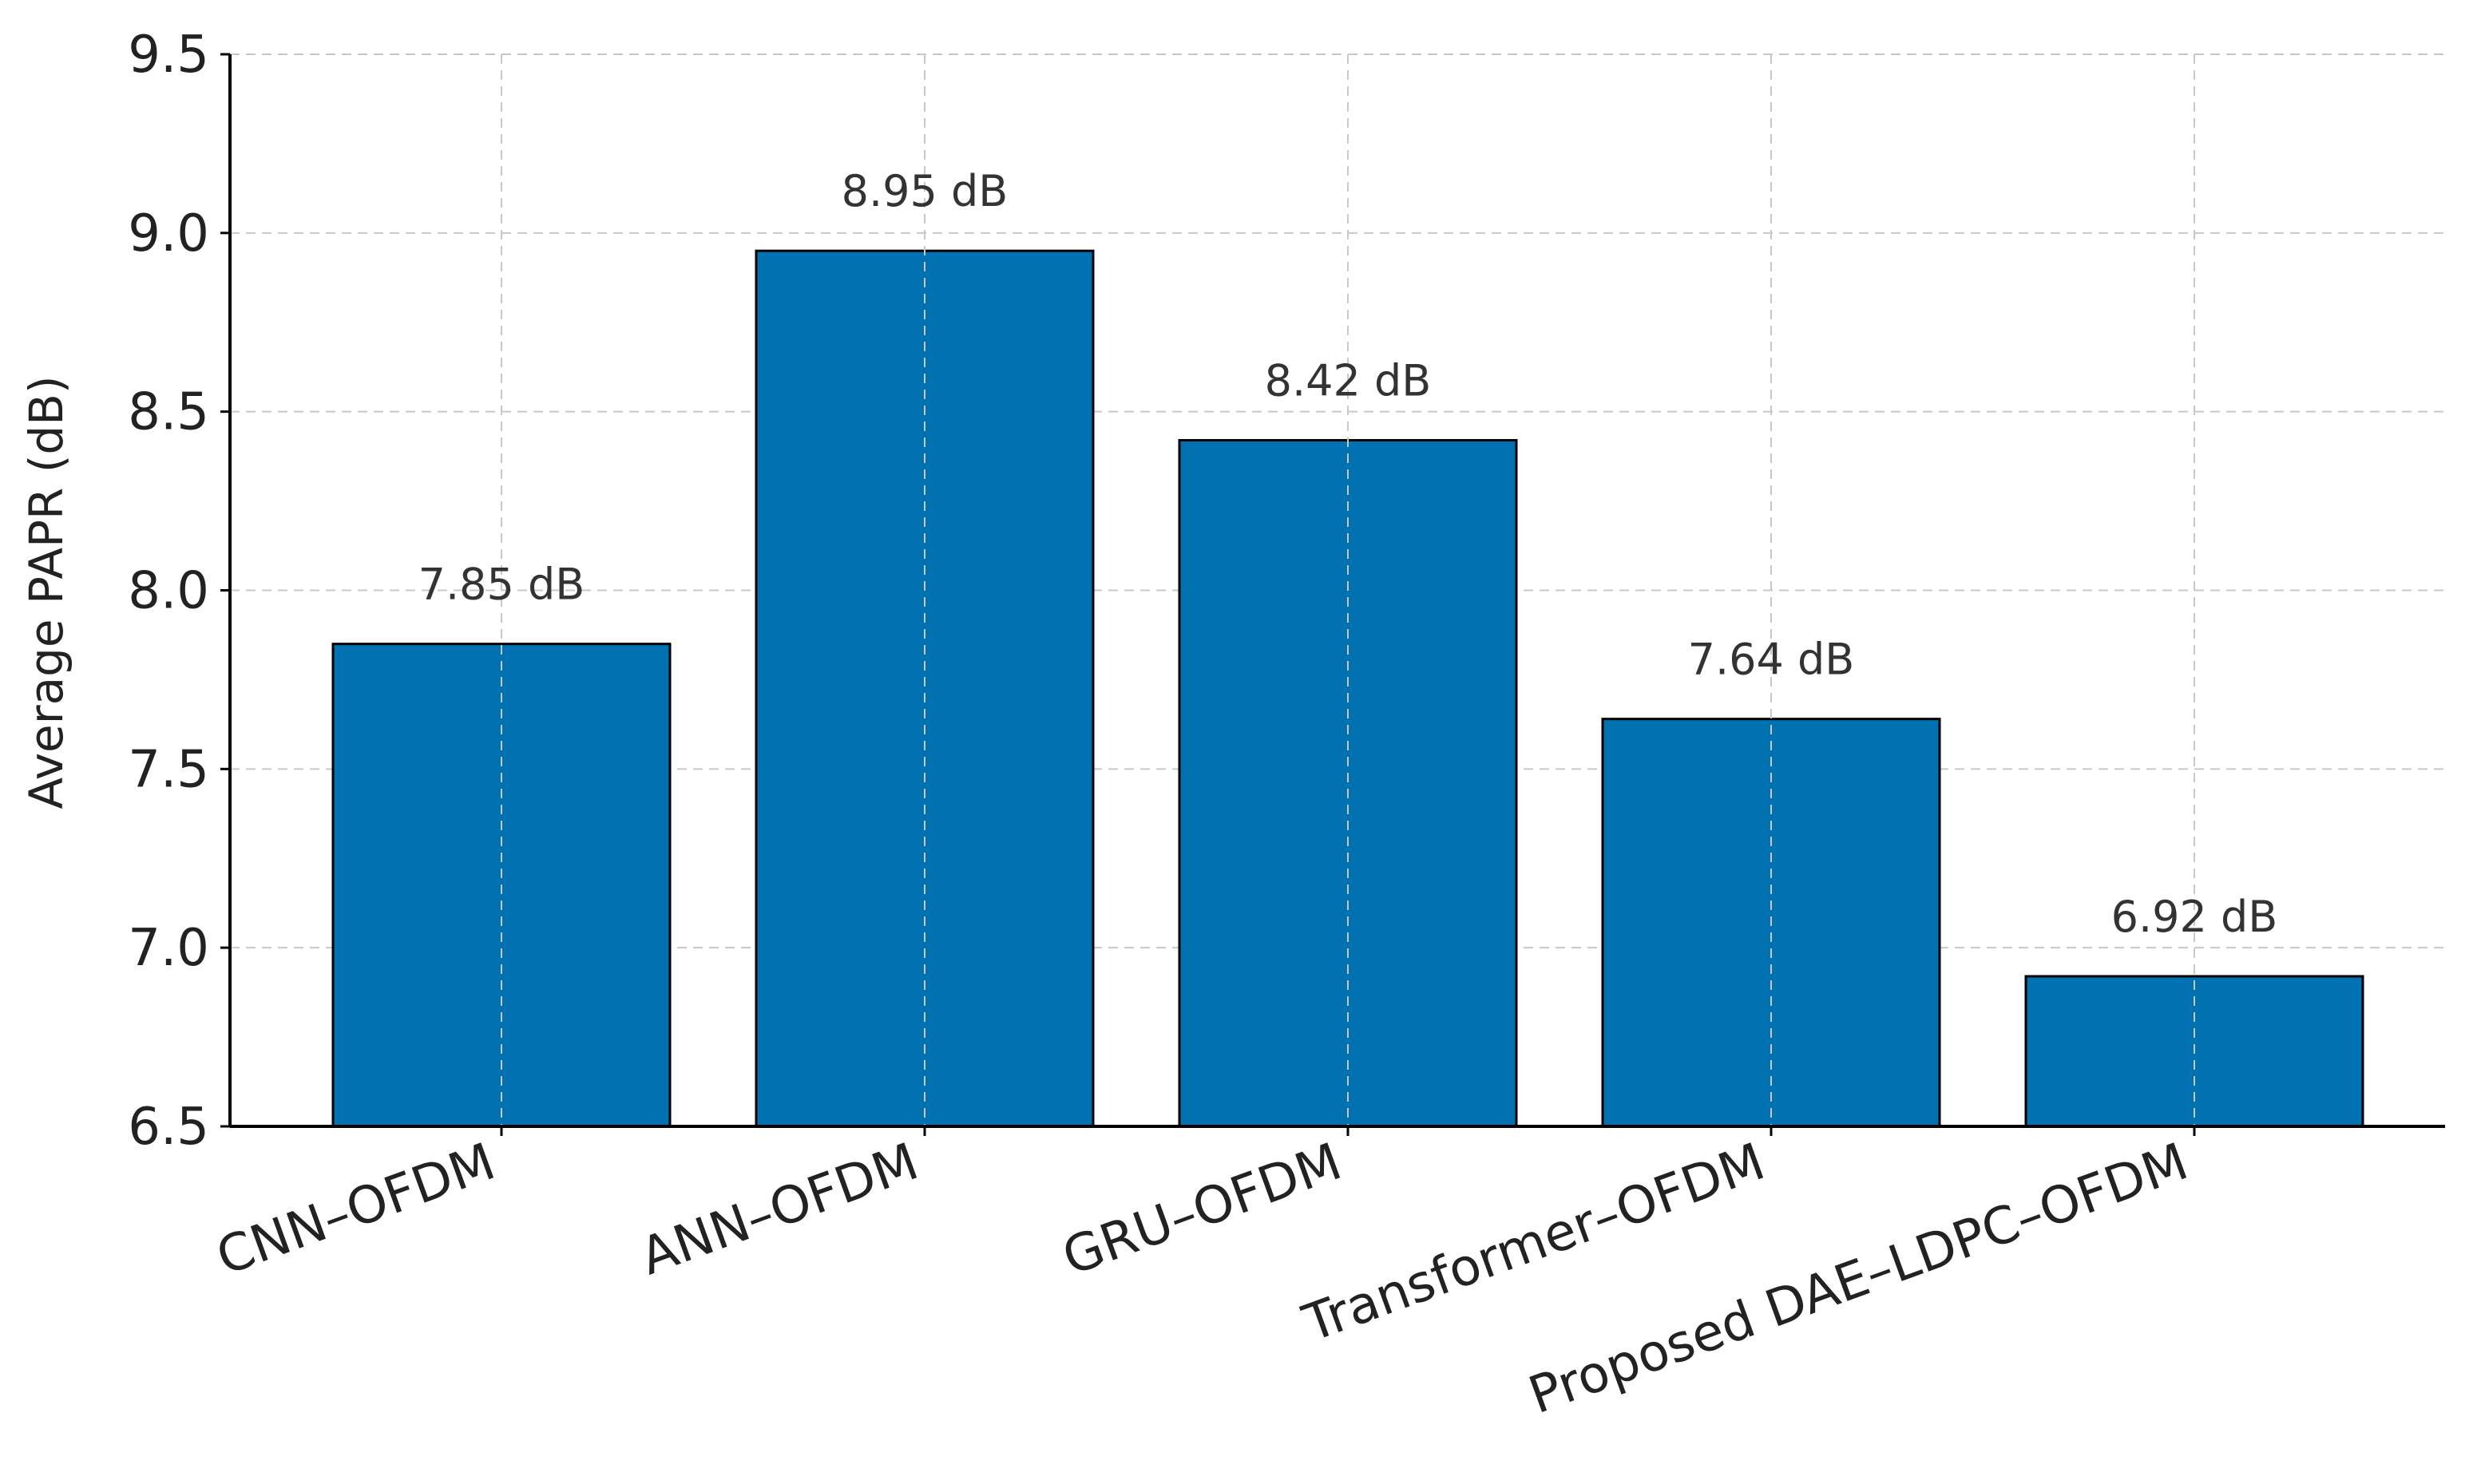 This screenshot has width=2477, height=1484. Describe the element at coordinates (46, 592) in the screenshot. I see `y-axis-title: Average PAPR (dB)` at that location.